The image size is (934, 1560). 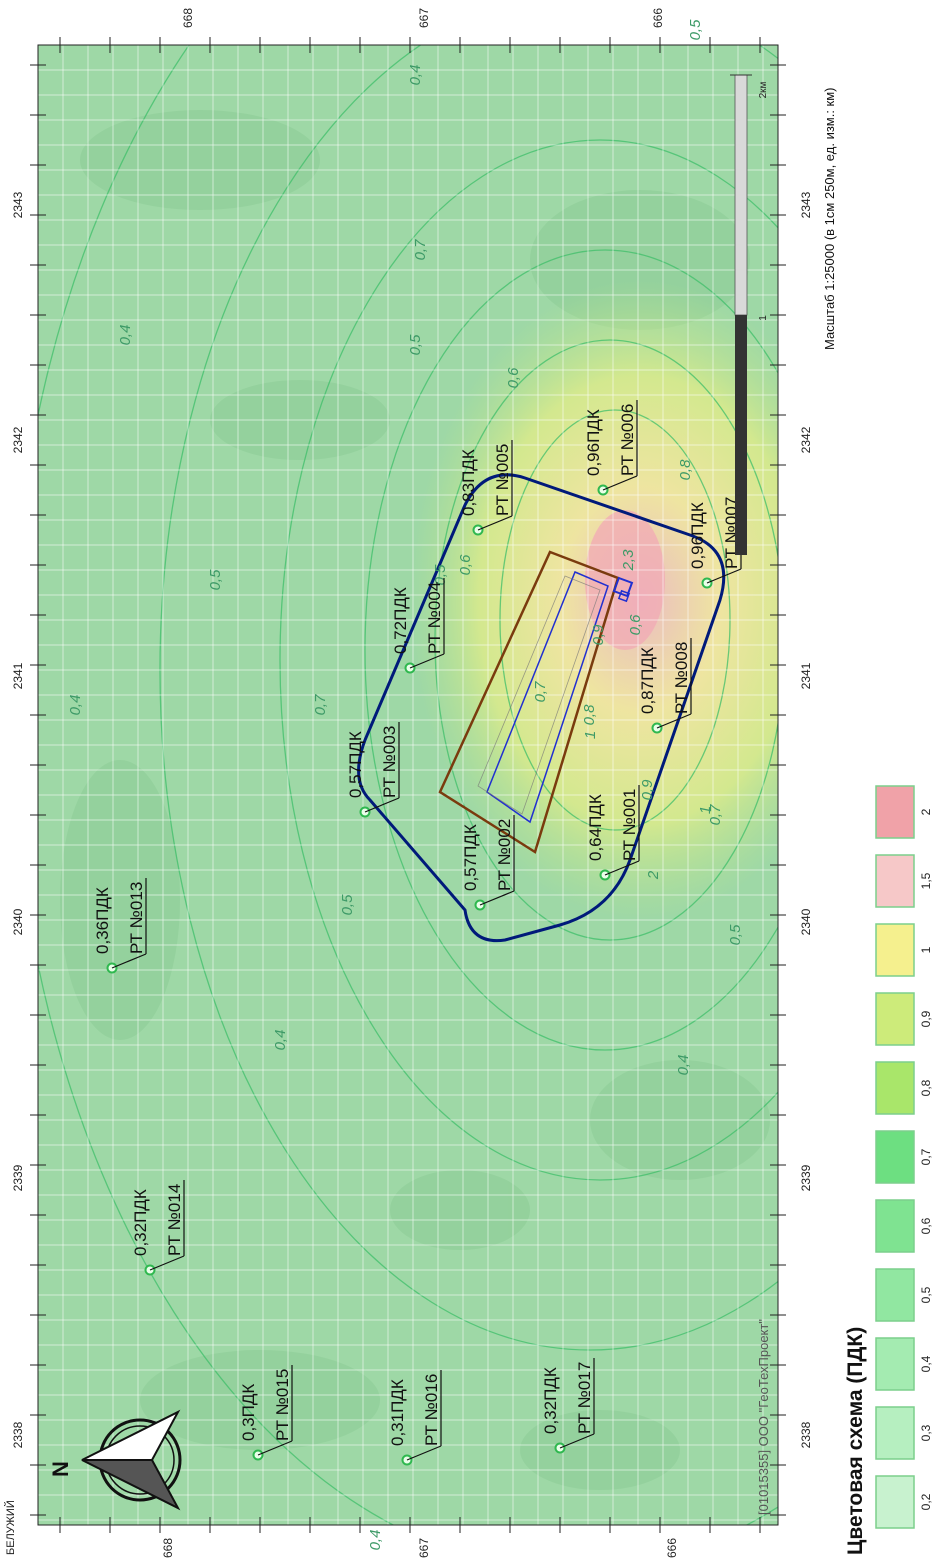 I want to click on legend-label: 0,8, so click(x=926, y=1087).